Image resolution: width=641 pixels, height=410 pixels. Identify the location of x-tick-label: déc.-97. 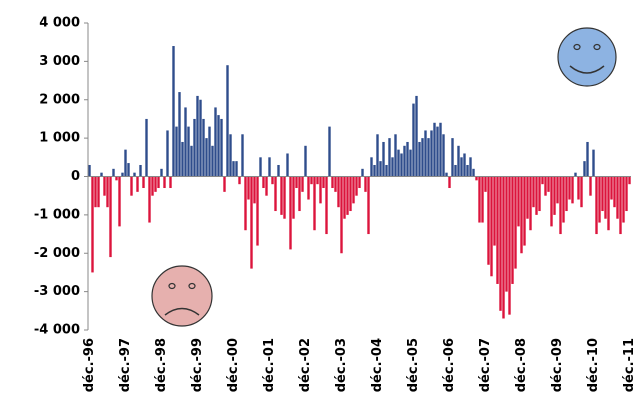
(125, 365).